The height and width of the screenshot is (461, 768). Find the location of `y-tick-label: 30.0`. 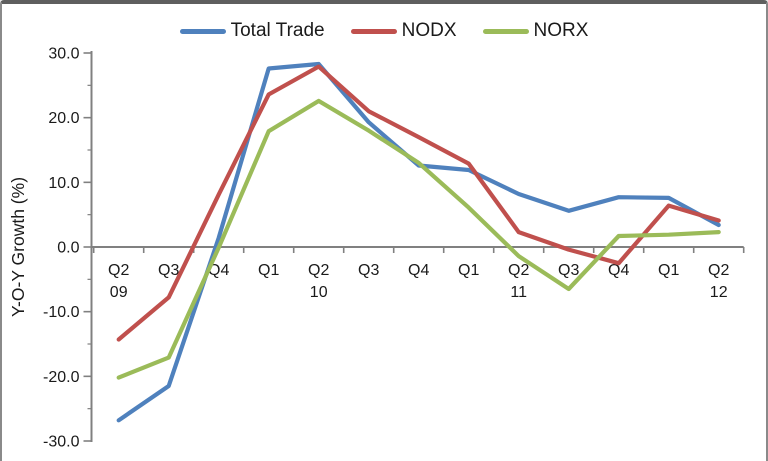

y-tick-label: 30.0 is located at coordinates (63, 53).